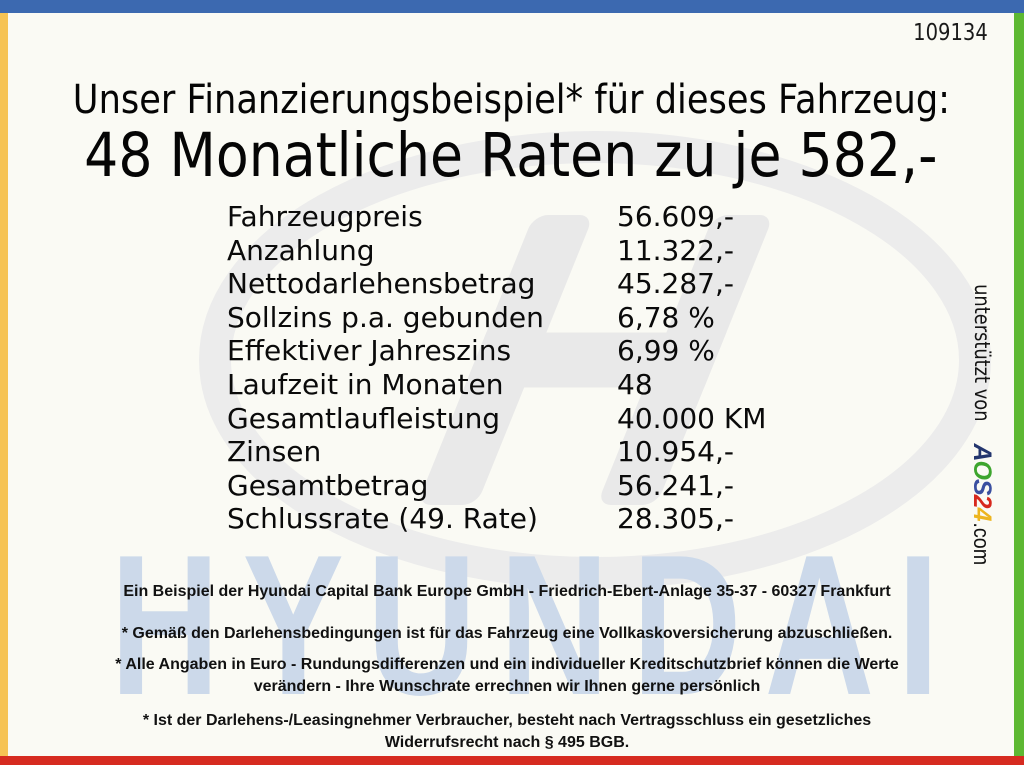 This screenshot has height=765, width=1024. I want to click on table-row: Effektiver Jahreszins 6,99 %, so click(496, 351).